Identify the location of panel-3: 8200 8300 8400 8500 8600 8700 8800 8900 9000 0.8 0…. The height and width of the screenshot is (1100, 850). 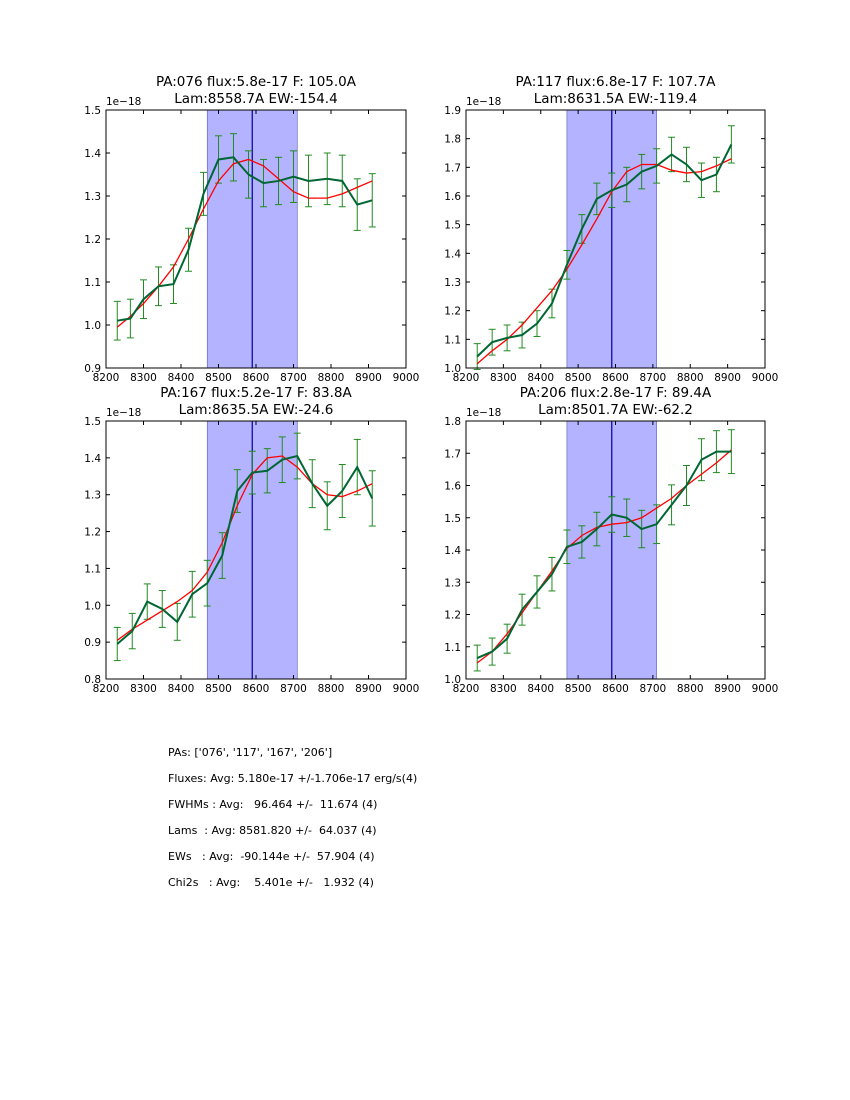
(251, 540).